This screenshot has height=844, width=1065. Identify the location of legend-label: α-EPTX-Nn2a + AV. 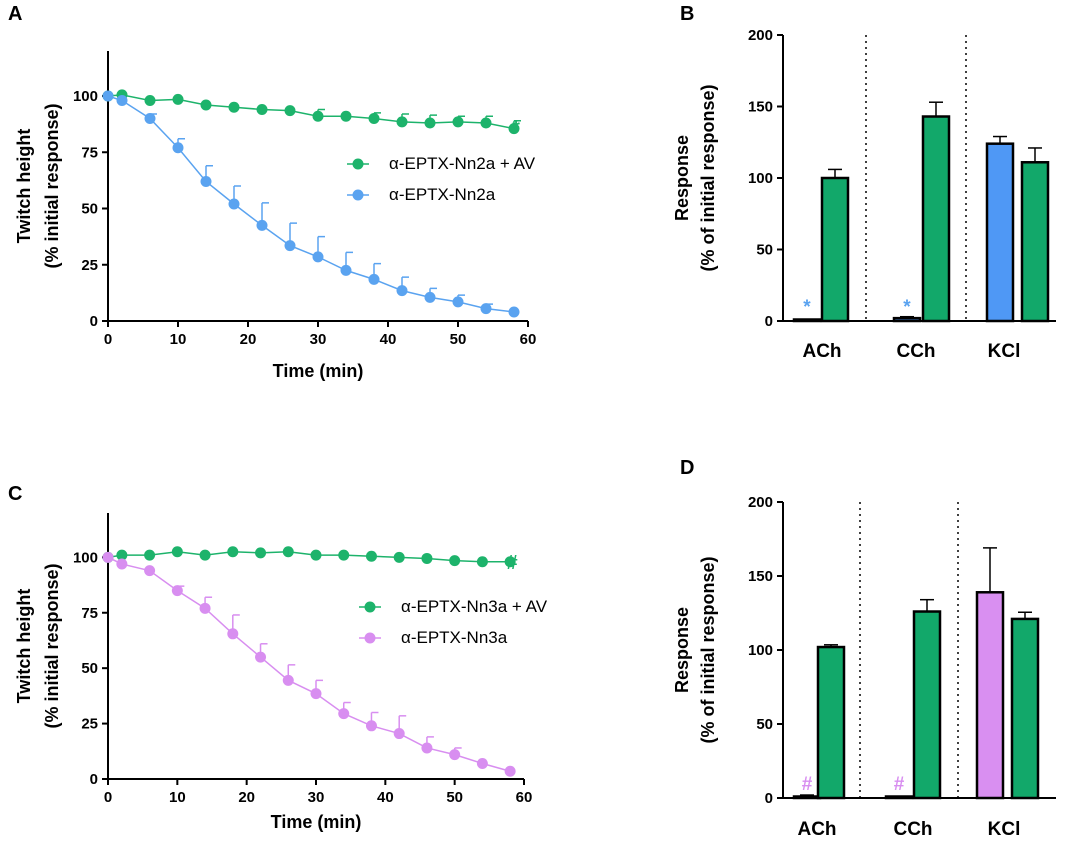
(462, 163).